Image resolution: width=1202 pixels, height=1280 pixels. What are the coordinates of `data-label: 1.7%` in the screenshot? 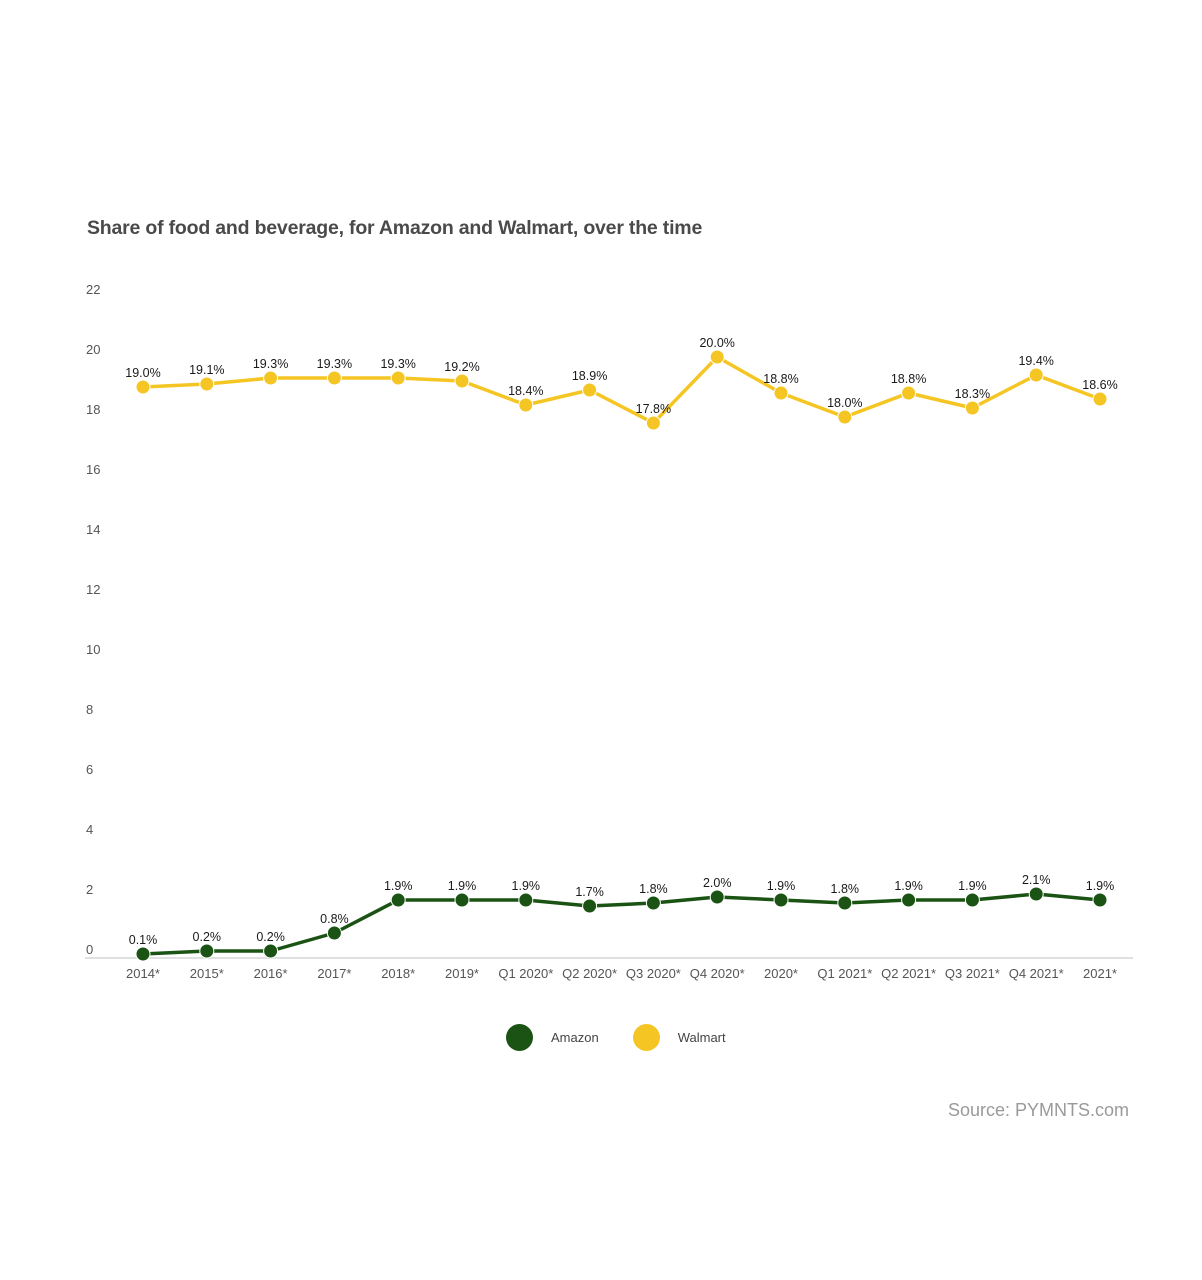 It's located at (589, 892).